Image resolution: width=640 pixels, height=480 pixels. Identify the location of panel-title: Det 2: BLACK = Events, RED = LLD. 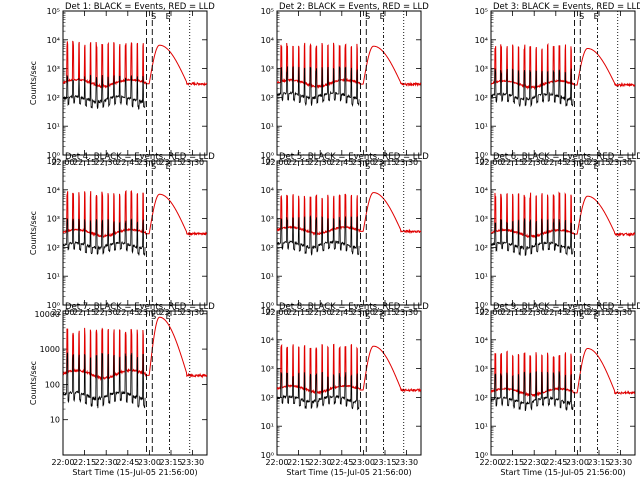
(354, 7).